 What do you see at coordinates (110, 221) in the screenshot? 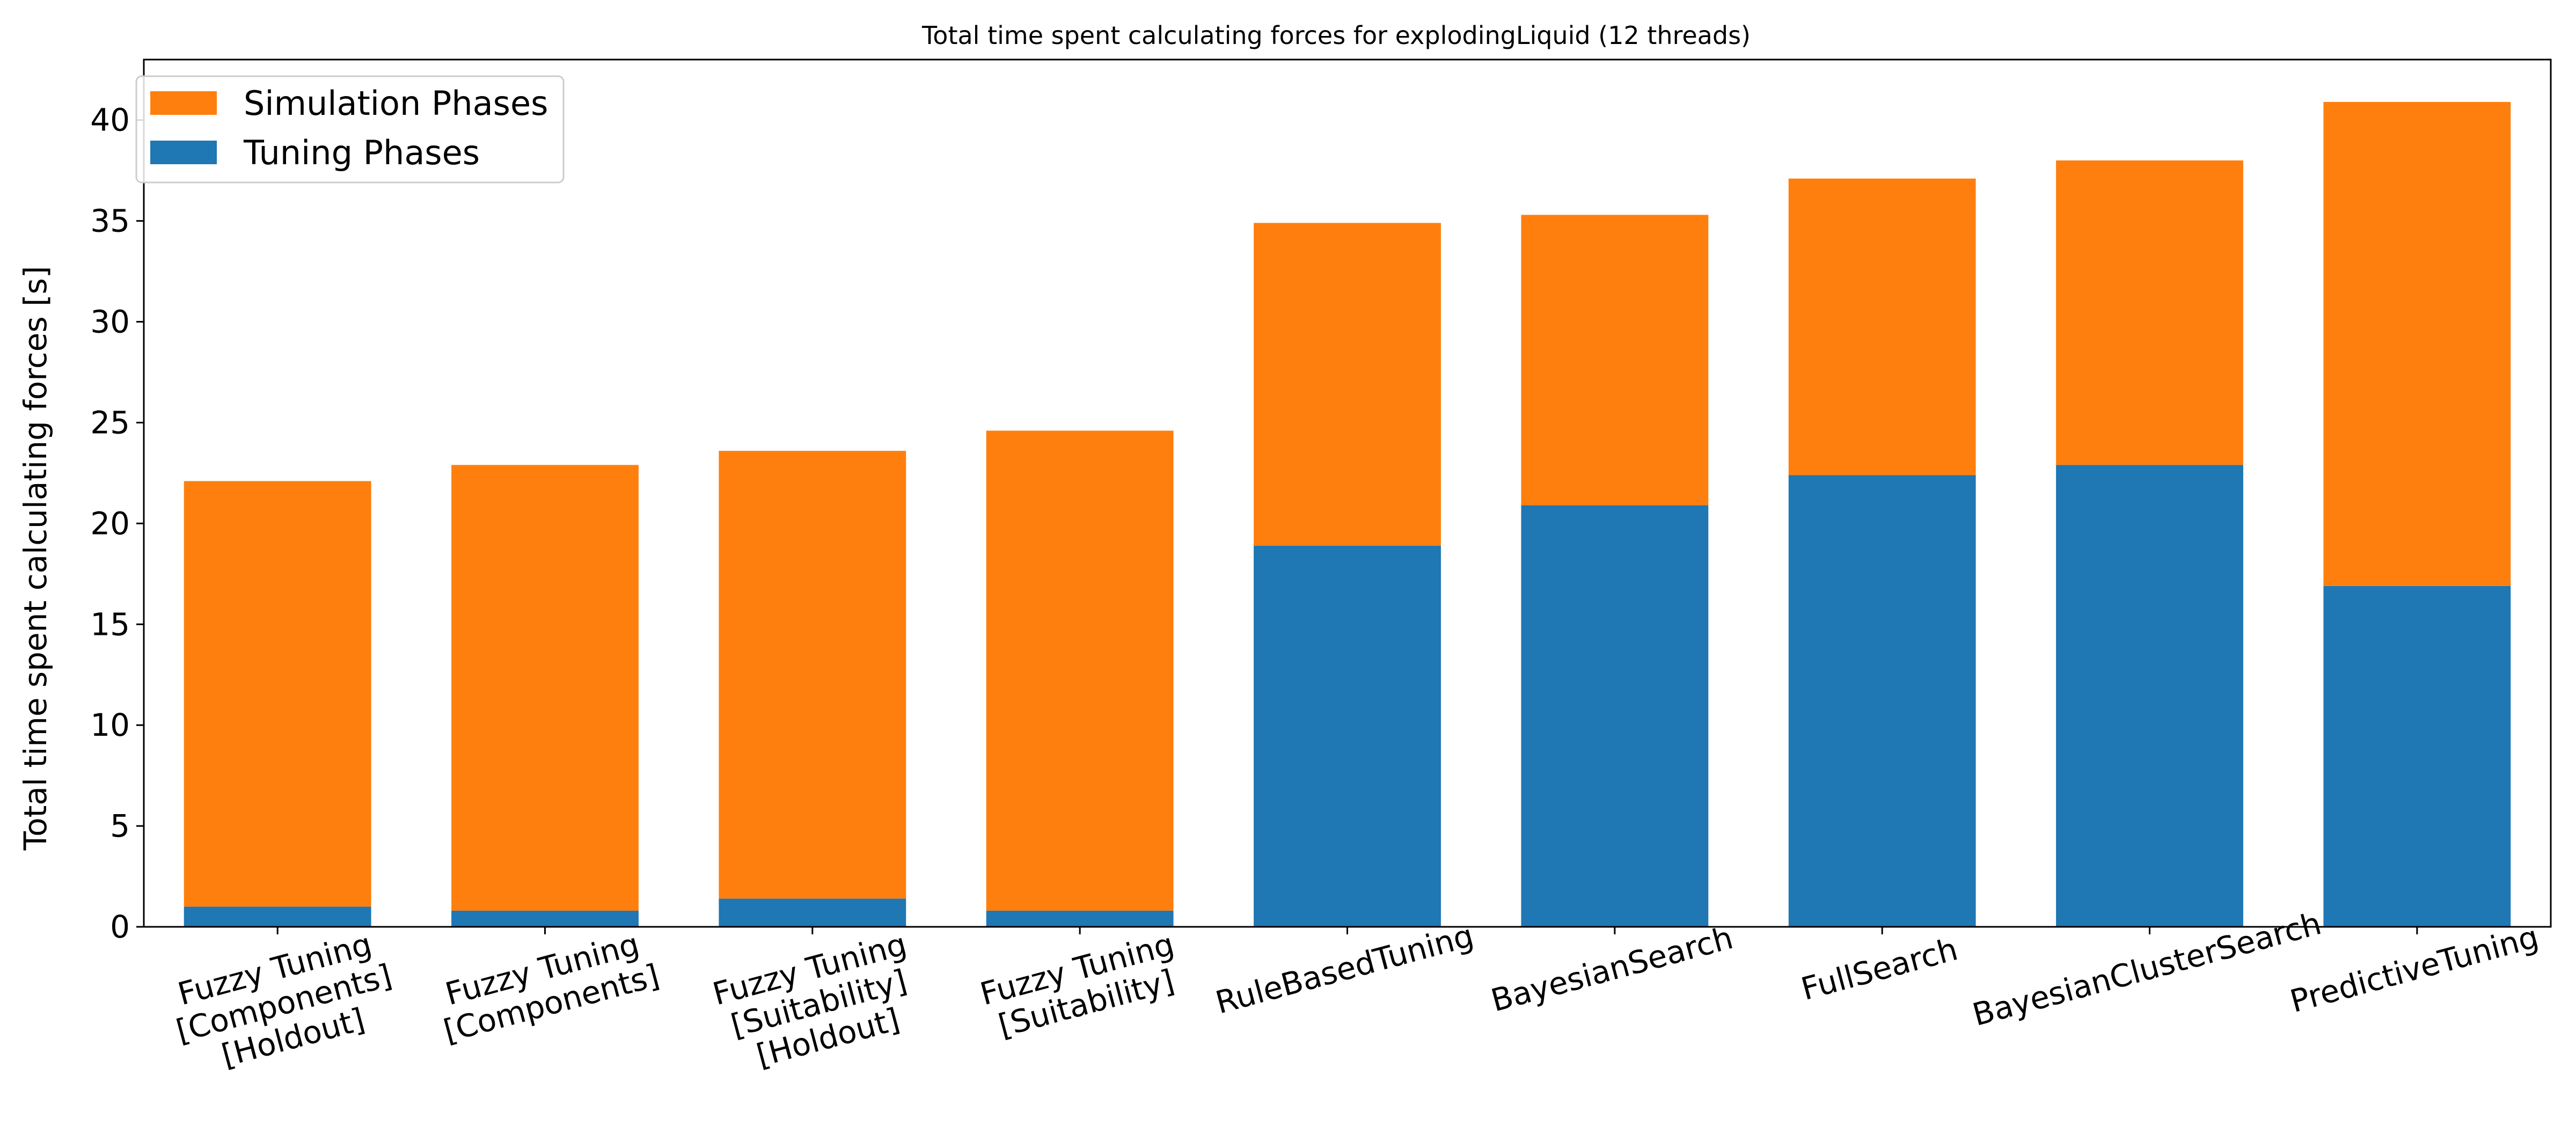
I see `y-tick-label: 35` at bounding box center [110, 221].